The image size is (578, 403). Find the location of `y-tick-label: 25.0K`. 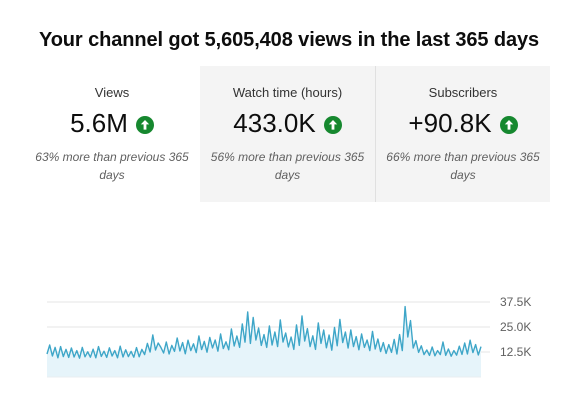

y-tick-label: 25.0K is located at coordinates (515, 327).